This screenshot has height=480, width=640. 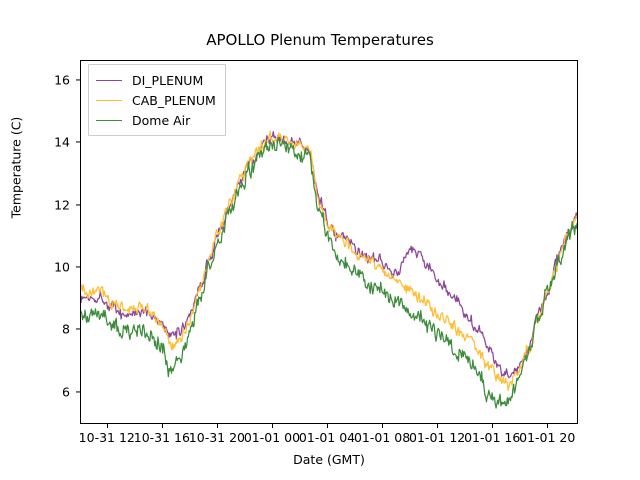 I want to click on y-tick-label: 16, so click(x=62, y=80).